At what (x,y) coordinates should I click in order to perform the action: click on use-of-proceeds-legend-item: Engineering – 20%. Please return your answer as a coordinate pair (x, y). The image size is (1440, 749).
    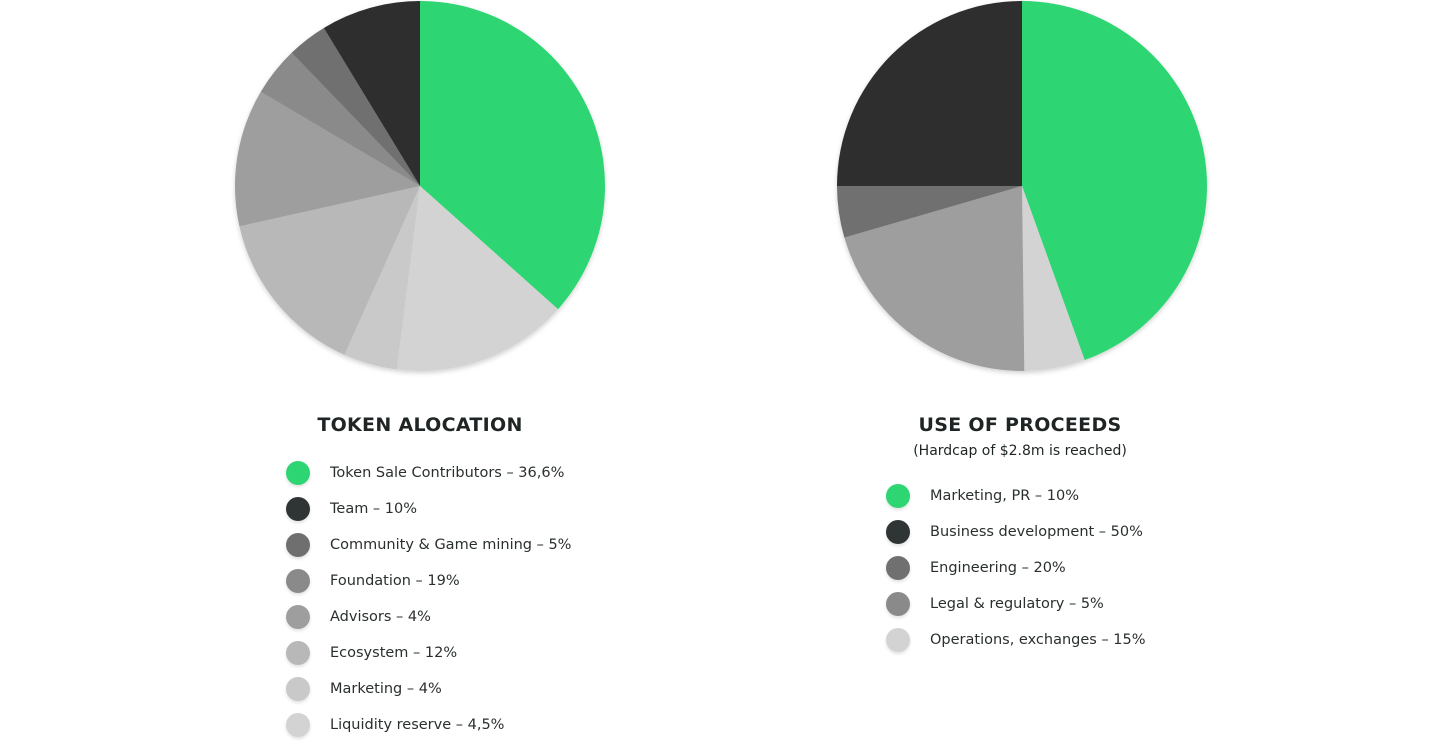
    Looking at the image, I should click on (1016, 568).